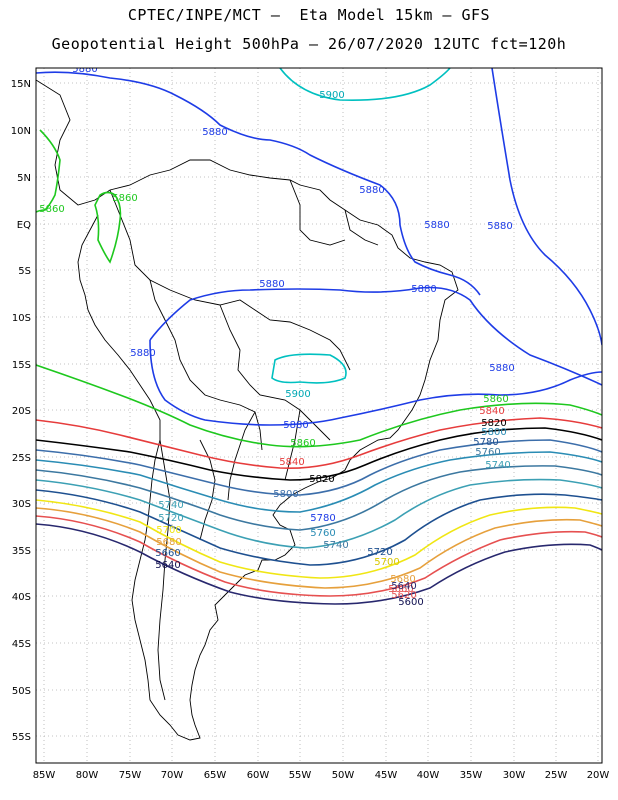 This screenshot has height=800, width=618. Describe the element at coordinates (514, 775) in the screenshot. I see `lon-tick-label: 30W` at that location.